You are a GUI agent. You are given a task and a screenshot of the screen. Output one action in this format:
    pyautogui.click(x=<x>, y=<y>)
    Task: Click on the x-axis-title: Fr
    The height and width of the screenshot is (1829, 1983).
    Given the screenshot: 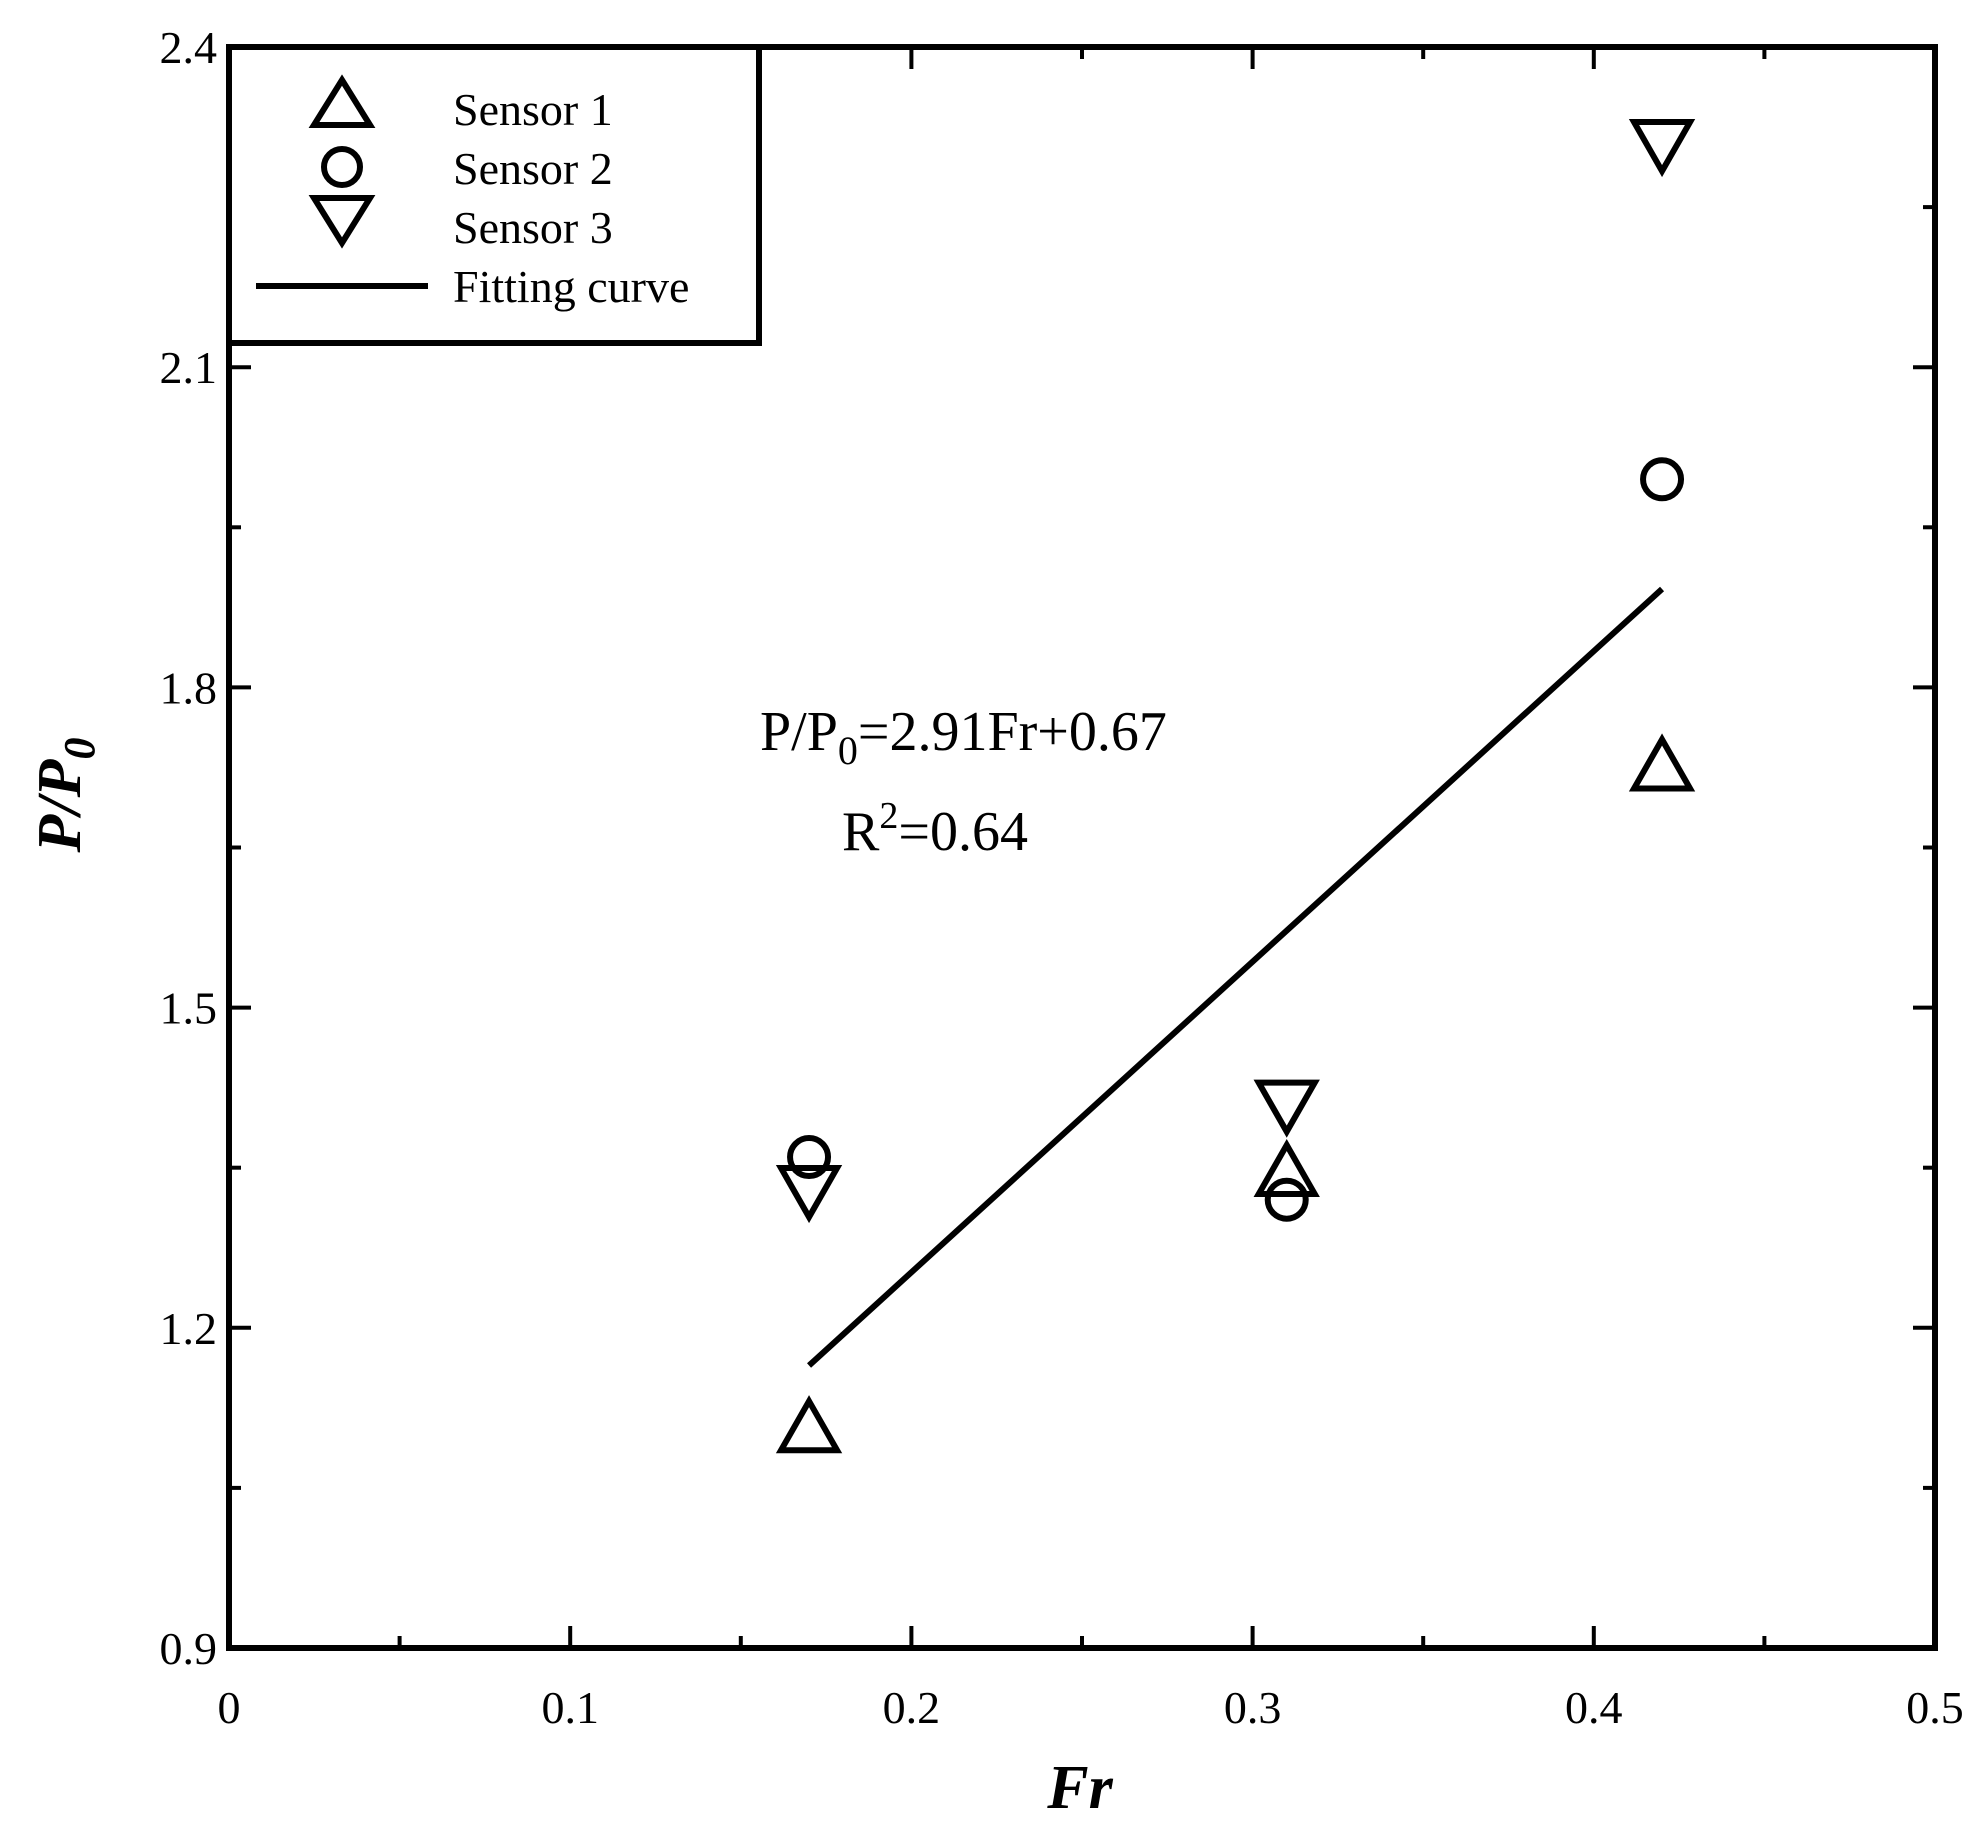 What is the action you would take?
    pyautogui.click(x=1079, y=1788)
    